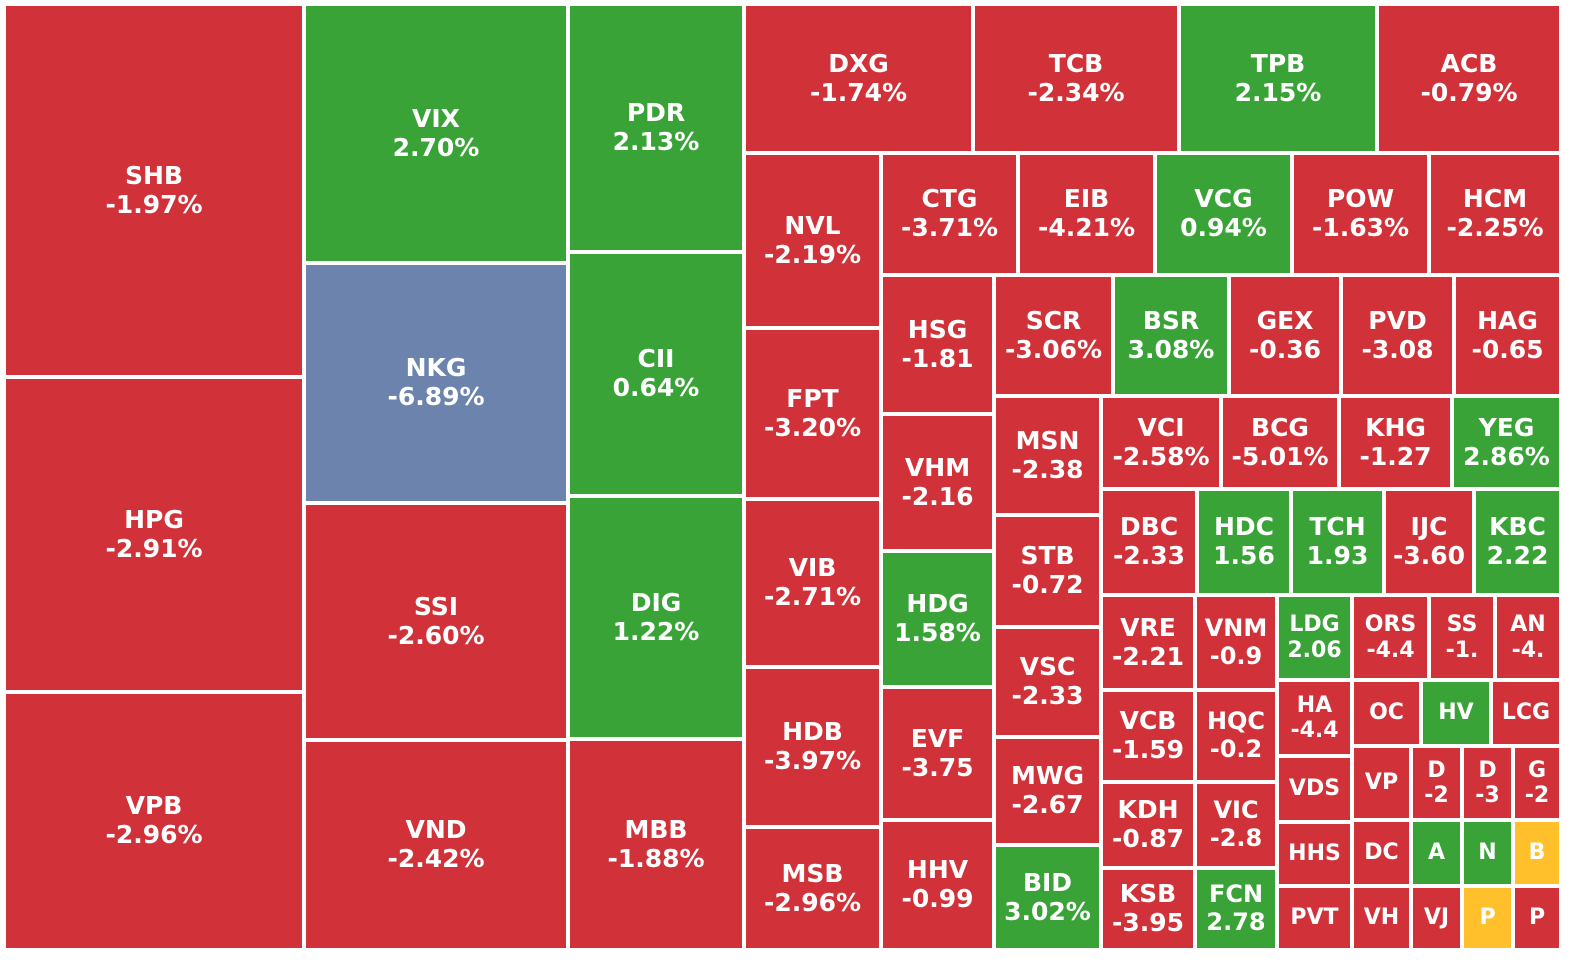 The height and width of the screenshot is (962, 1572). What do you see at coordinates (1047, 571) in the screenshot?
I see `tile-stb-36: STB -0.72` at bounding box center [1047, 571].